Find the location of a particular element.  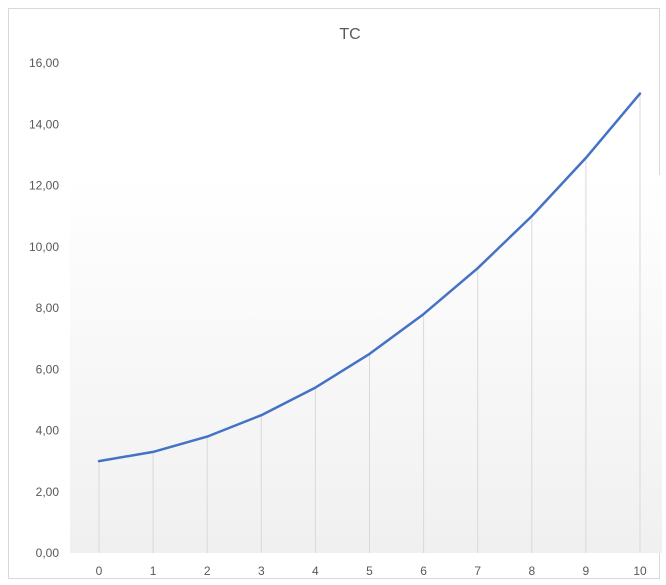

x-tick-label: 5 is located at coordinates (369, 571).